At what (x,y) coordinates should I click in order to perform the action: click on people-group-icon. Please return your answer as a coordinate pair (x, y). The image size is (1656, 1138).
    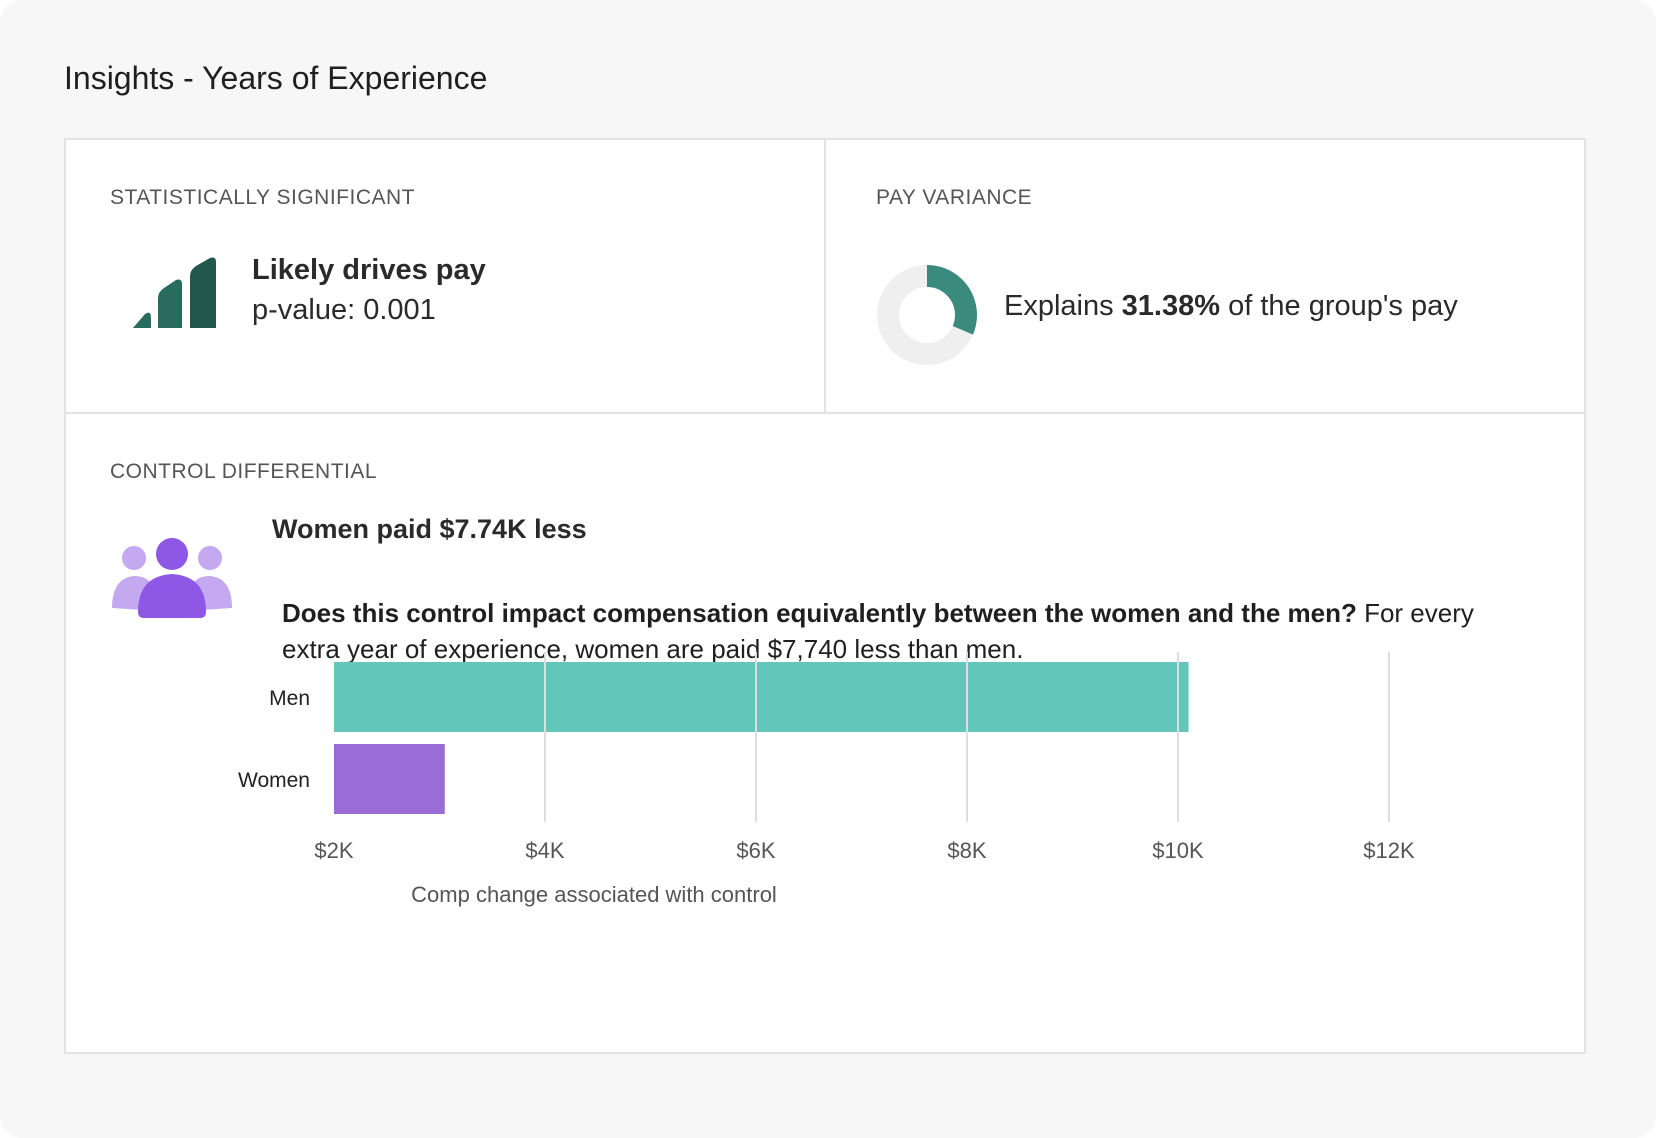
    Looking at the image, I should click on (172, 578).